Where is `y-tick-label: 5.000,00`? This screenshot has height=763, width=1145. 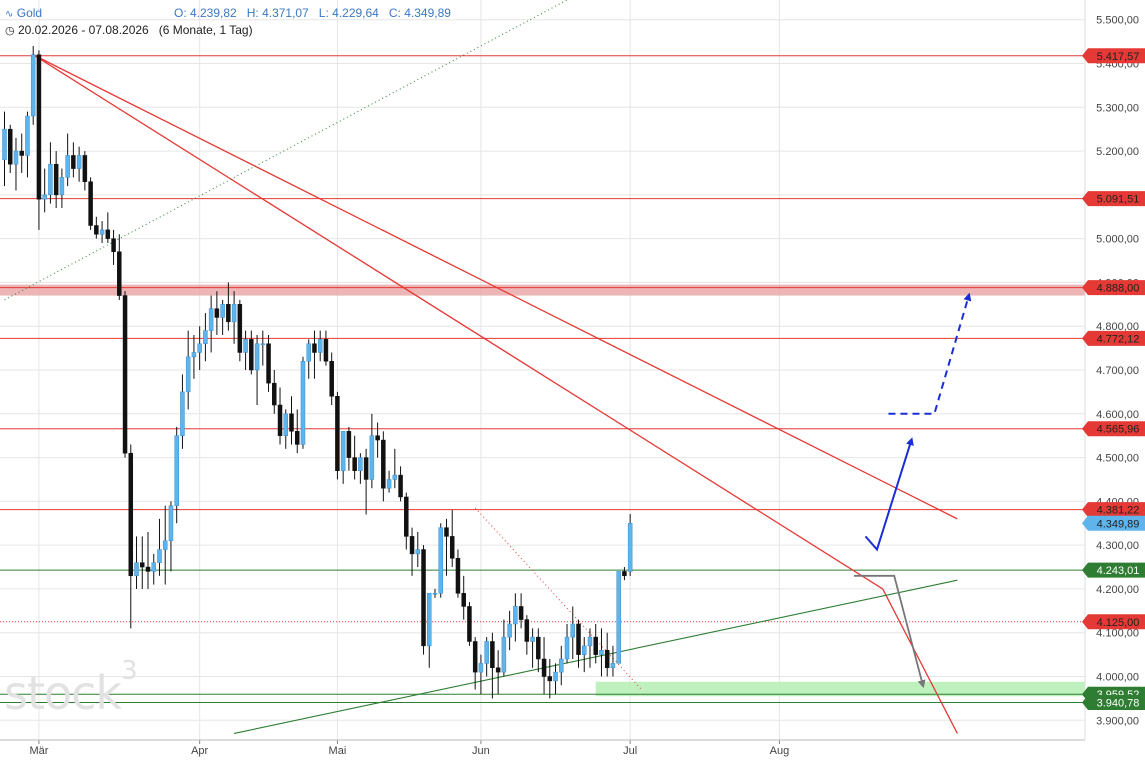 y-tick-label: 5.000,00 is located at coordinates (1117, 240).